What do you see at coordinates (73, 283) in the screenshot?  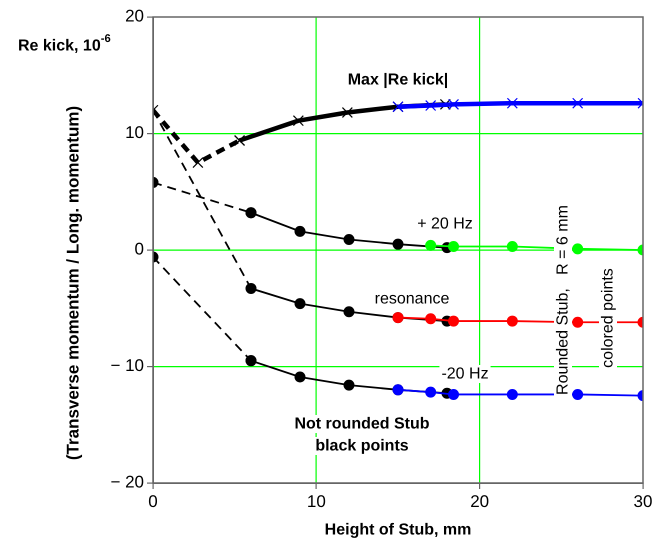 I see `y-axis-title: (Transverse momentum / Long. momentum)` at bounding box center [73, 283].